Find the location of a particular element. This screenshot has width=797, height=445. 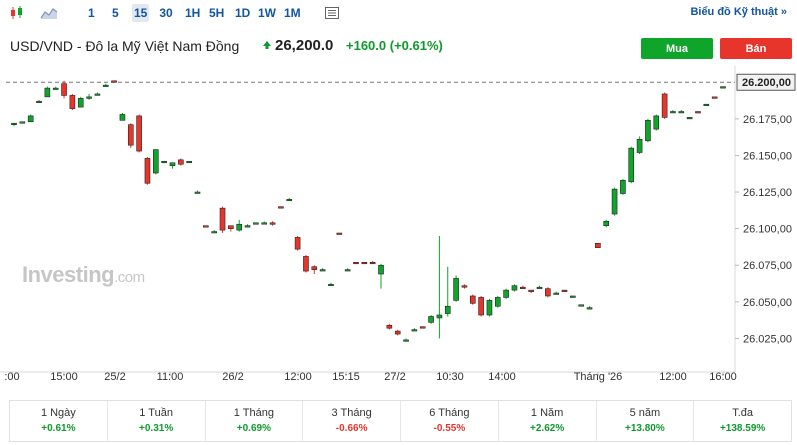

candlestick-icon is located at coordinates (17, 13).